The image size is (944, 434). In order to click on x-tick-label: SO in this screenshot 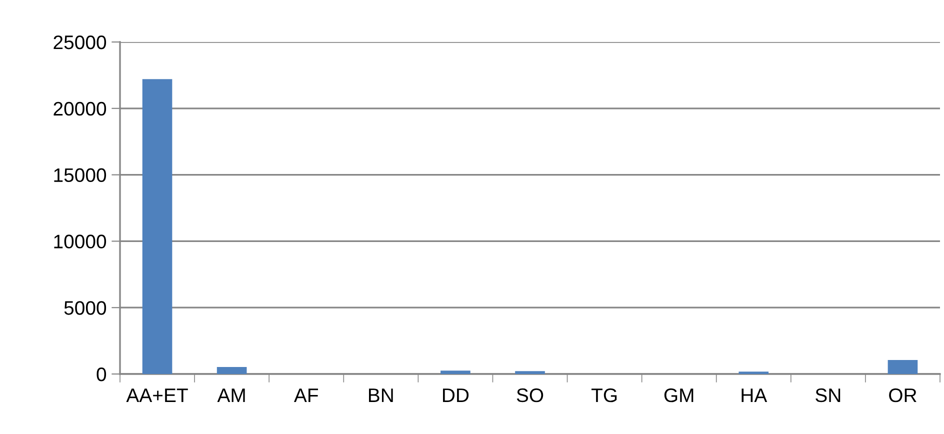, I will do `click(530, 395)`.